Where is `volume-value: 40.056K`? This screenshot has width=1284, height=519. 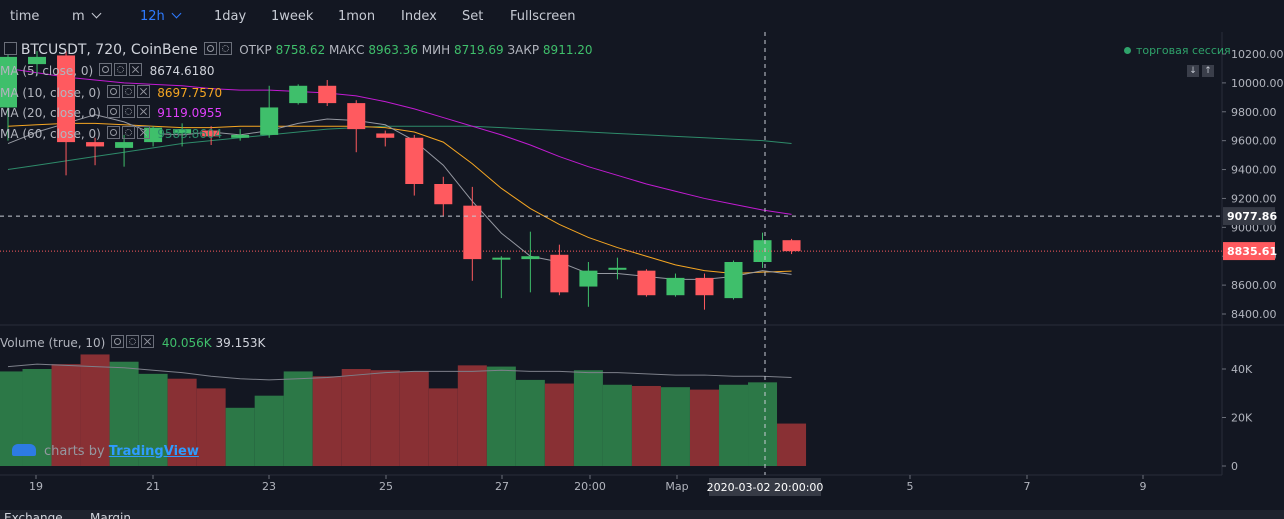
volume-value: 40.056K is located at coordinates (186, 343).